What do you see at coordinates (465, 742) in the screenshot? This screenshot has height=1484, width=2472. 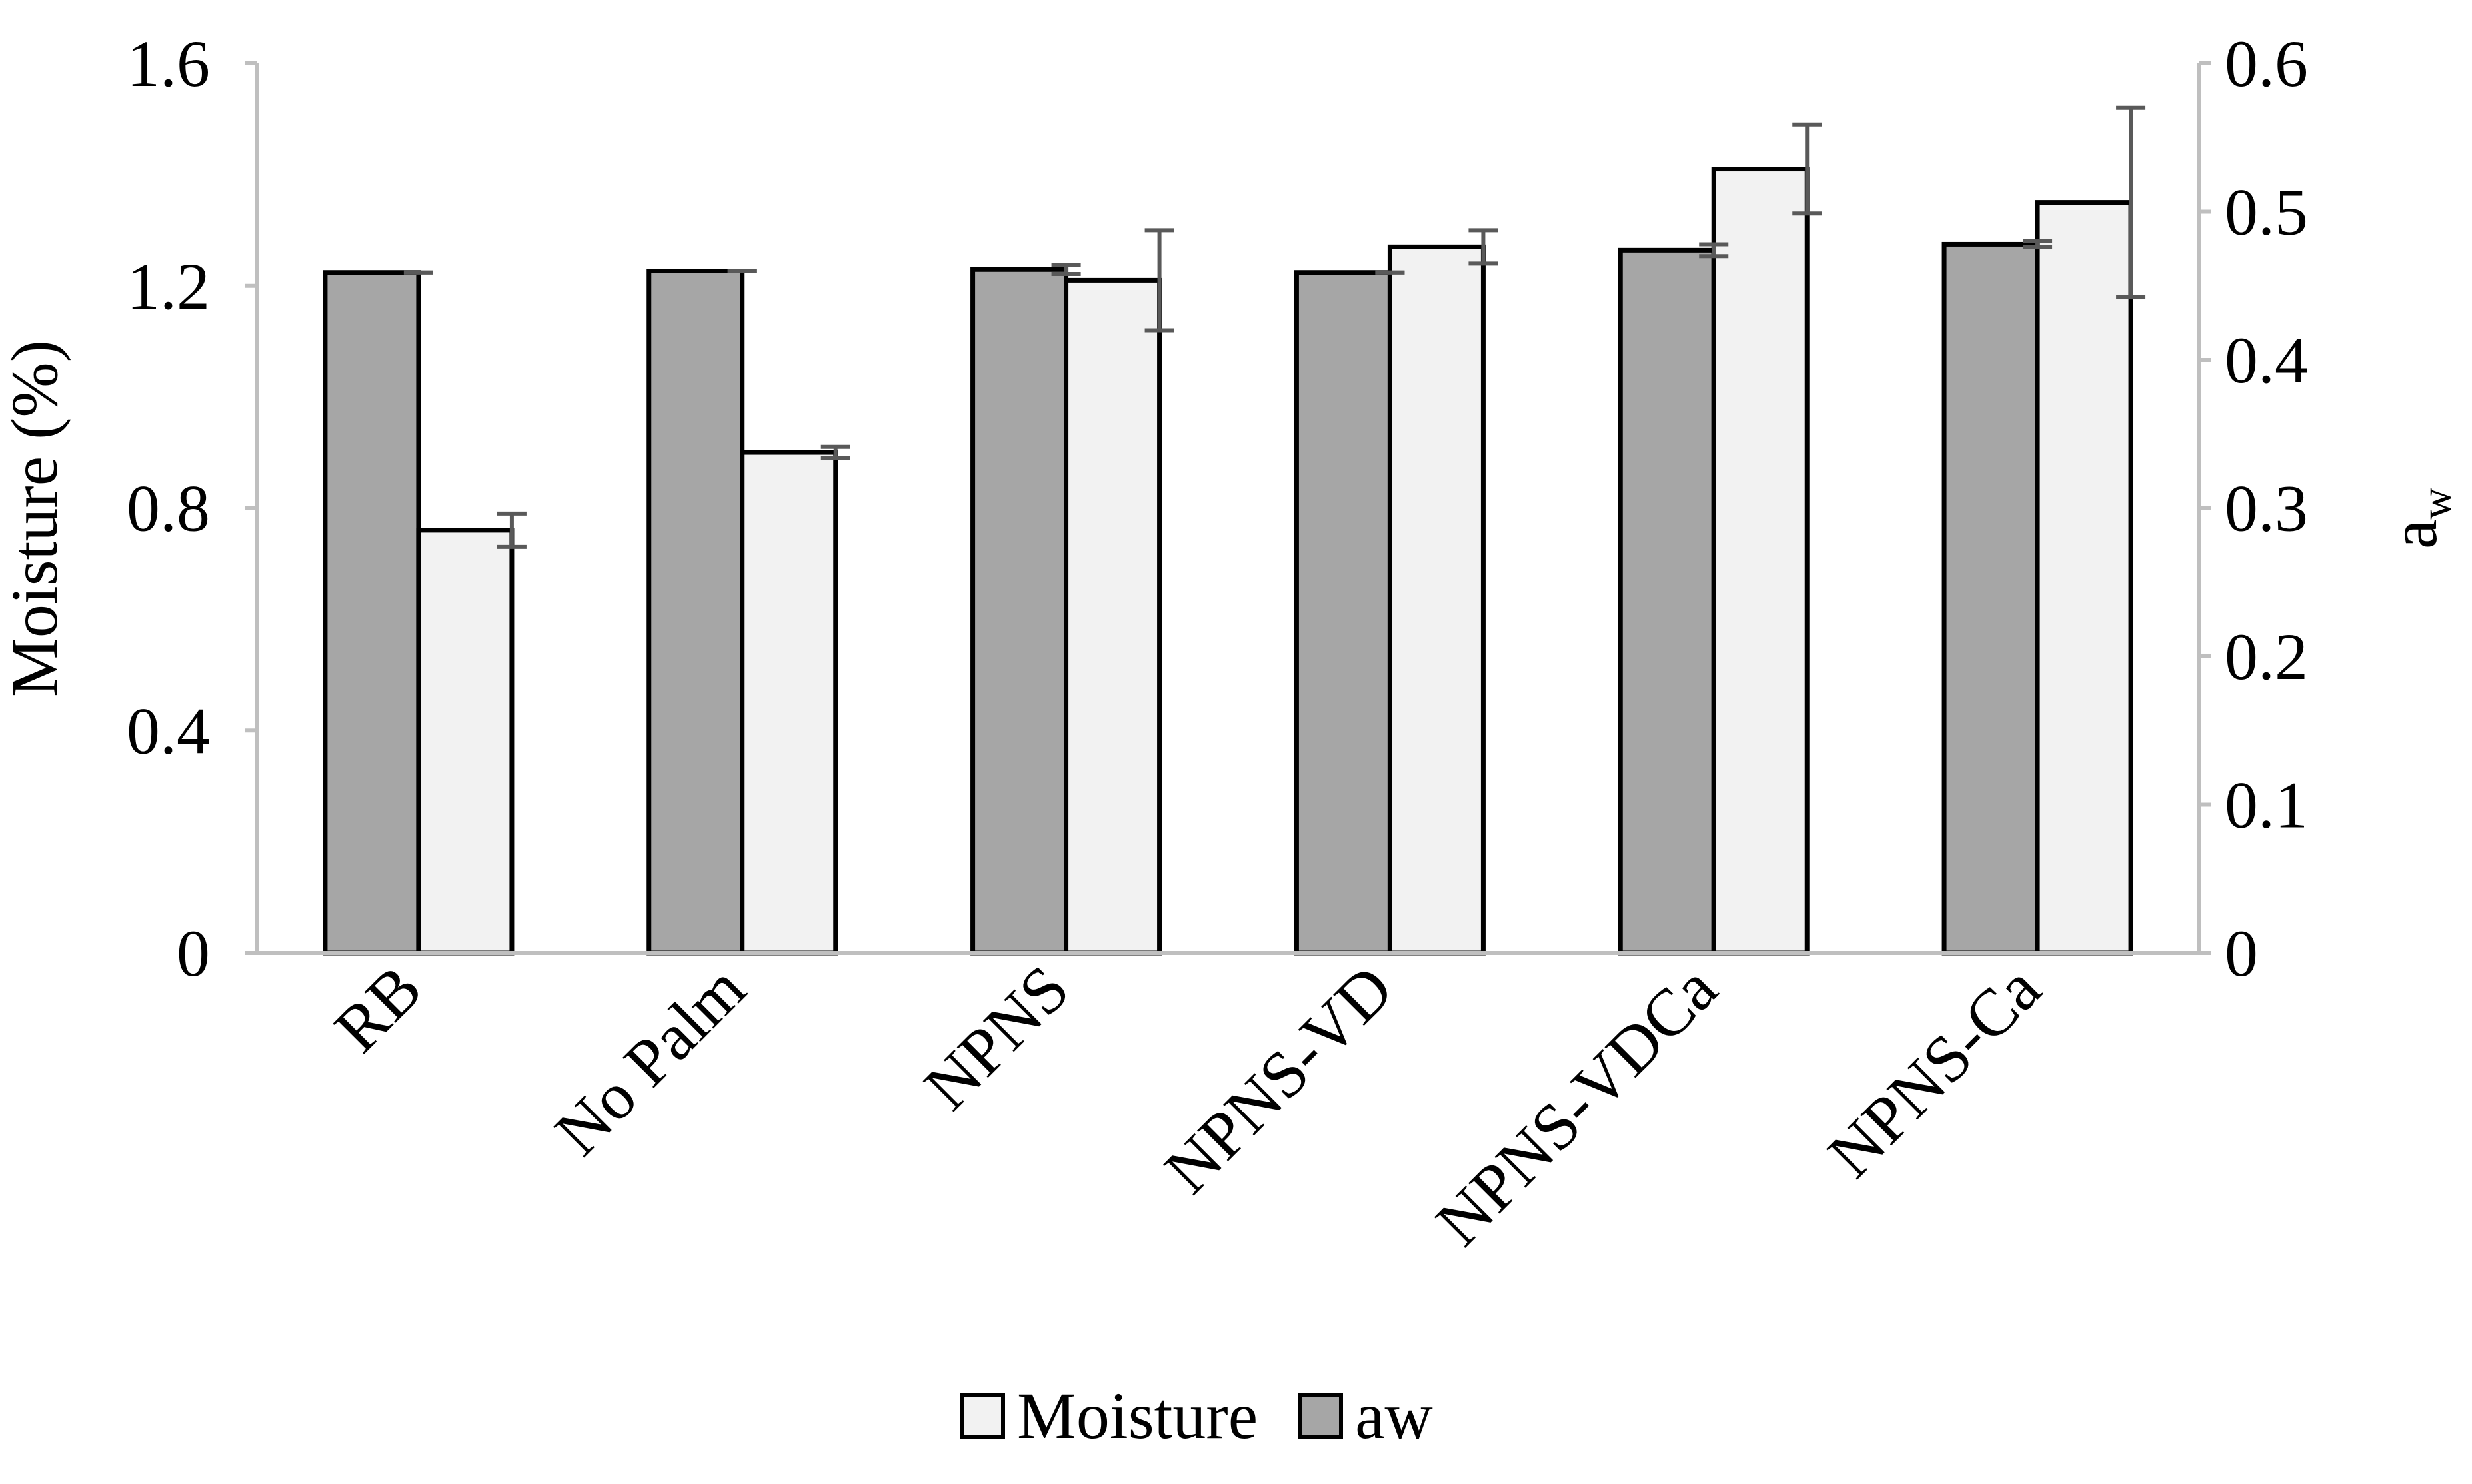 I see `bar-moisture-rb` at bounding box center [465, 742].